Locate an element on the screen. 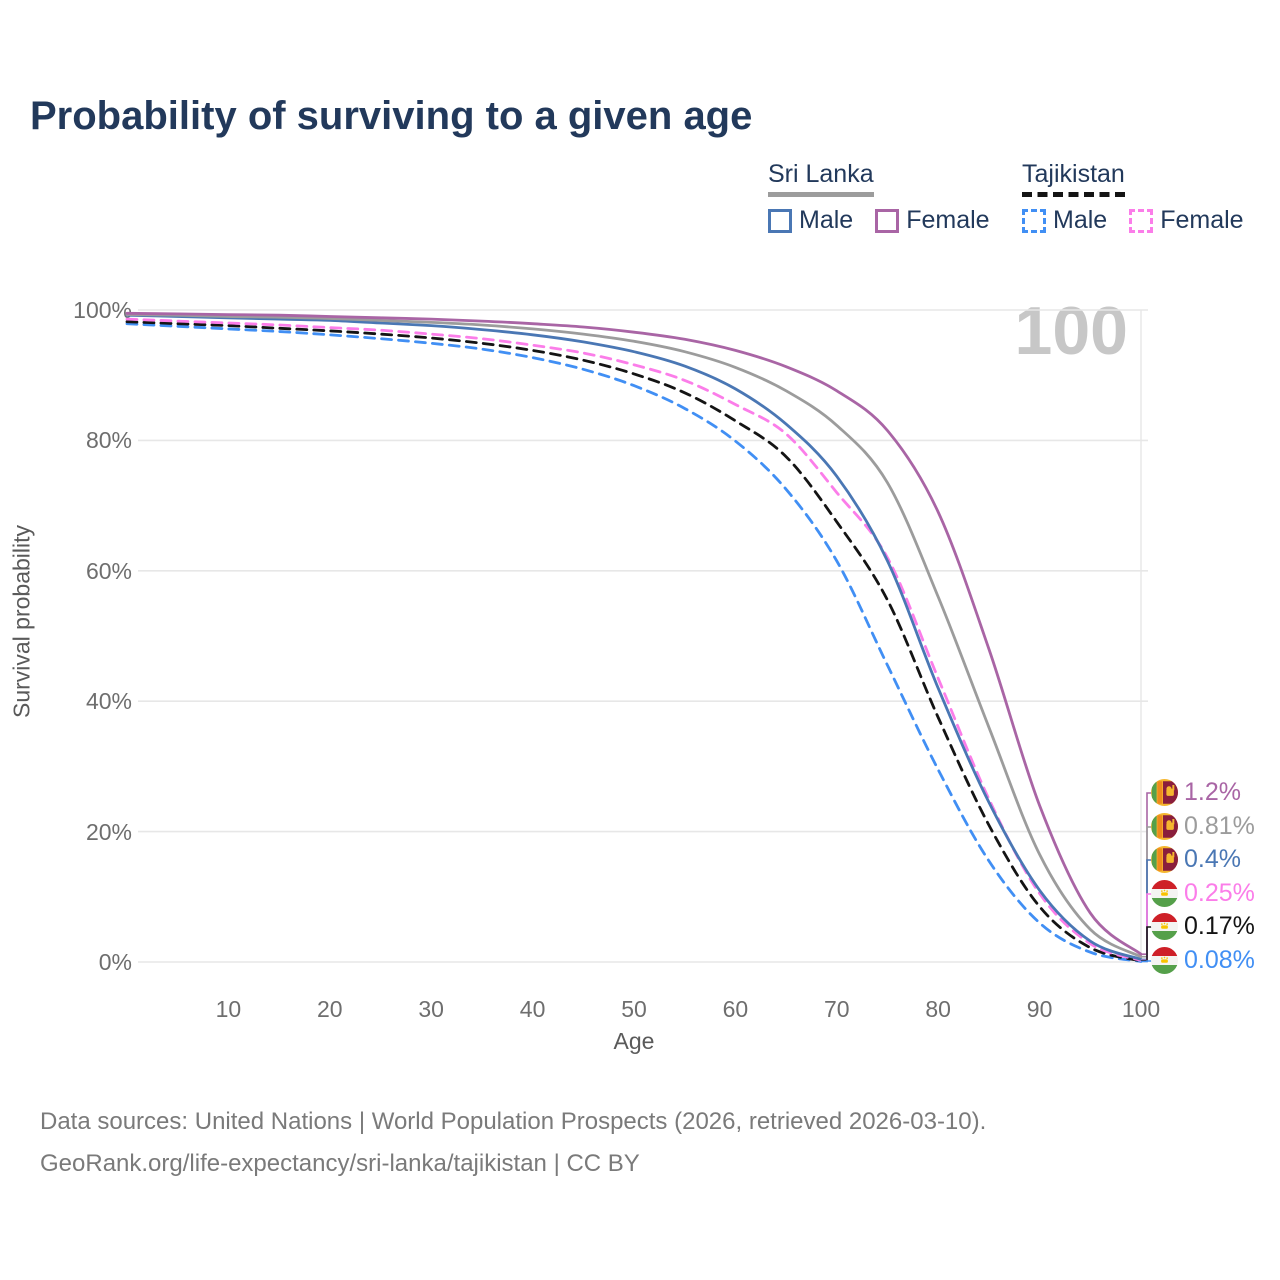 The image size is (1280, 1280). x-tick-label-40: 40 is located at coordinates (532, 1009).